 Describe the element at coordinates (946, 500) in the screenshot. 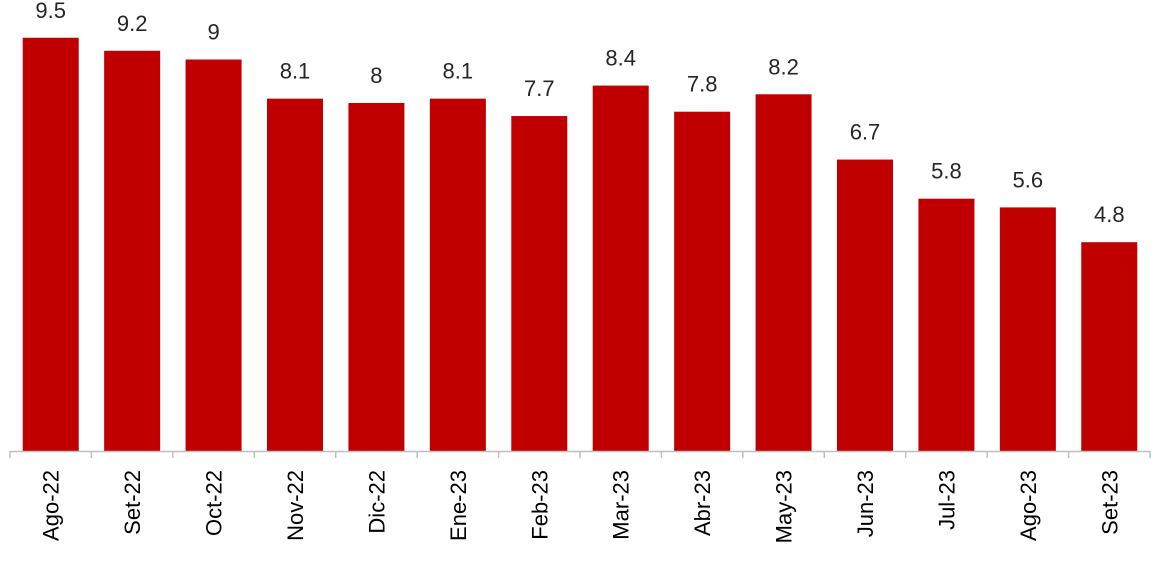

I see `x-tick-label-jul-23: Jul-23` at that location.